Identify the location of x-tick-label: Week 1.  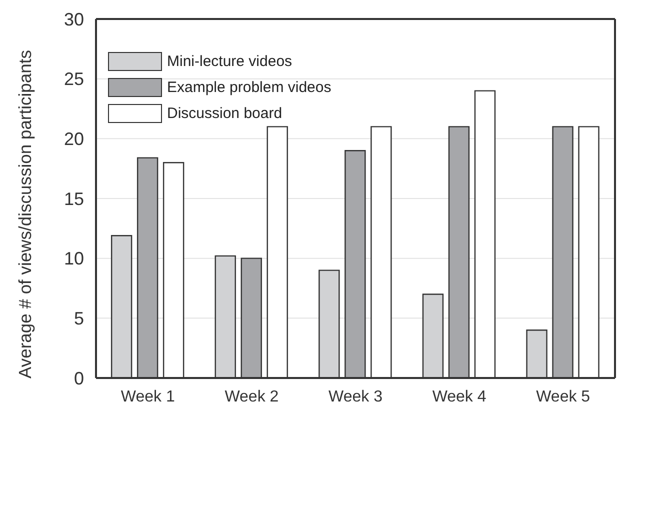
(147, 397).